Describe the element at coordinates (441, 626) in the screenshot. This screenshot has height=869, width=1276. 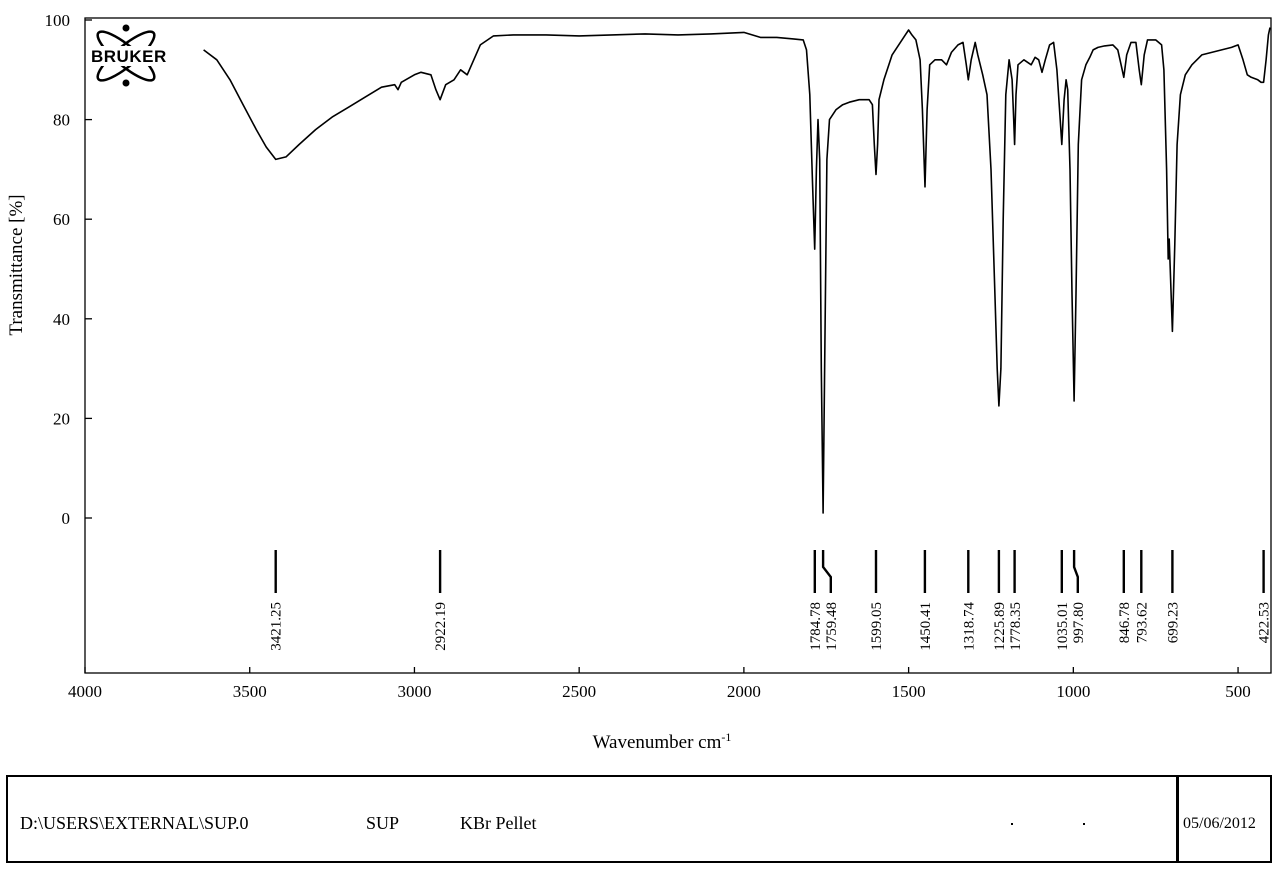
I see `peak-label: 2922.19` at that location.